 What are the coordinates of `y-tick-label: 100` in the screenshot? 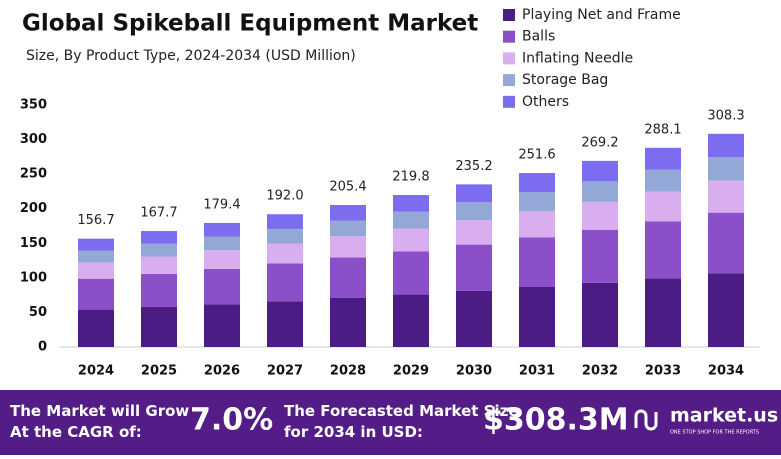 It's located at (33, 277).